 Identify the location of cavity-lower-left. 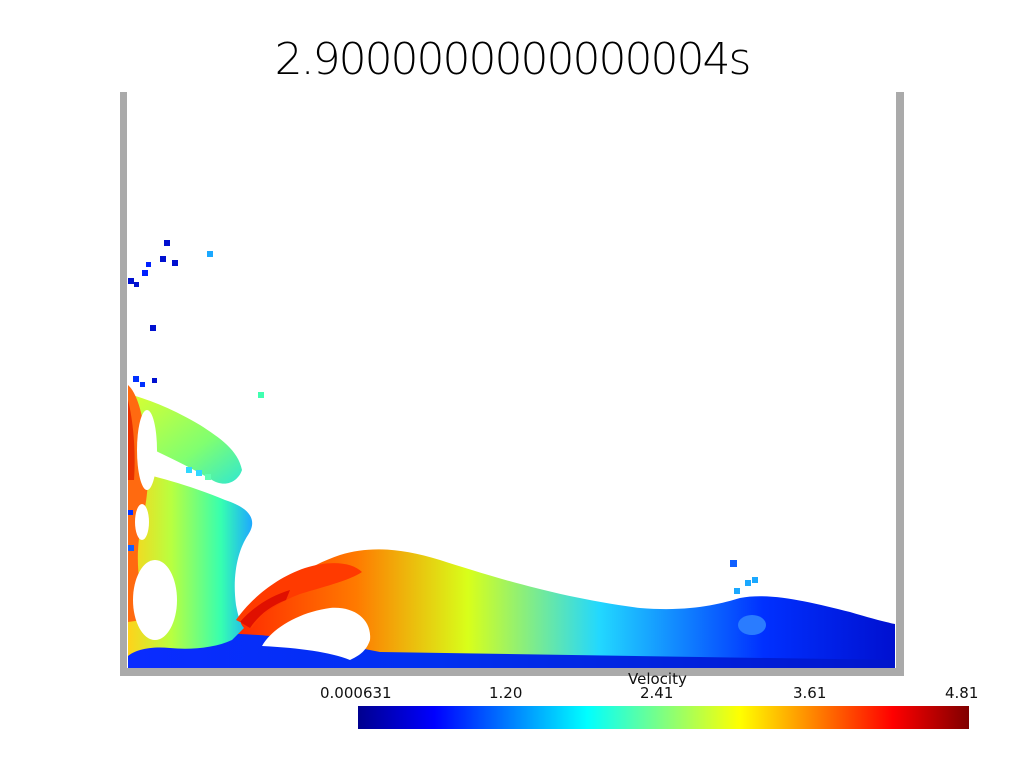
(155, 600).